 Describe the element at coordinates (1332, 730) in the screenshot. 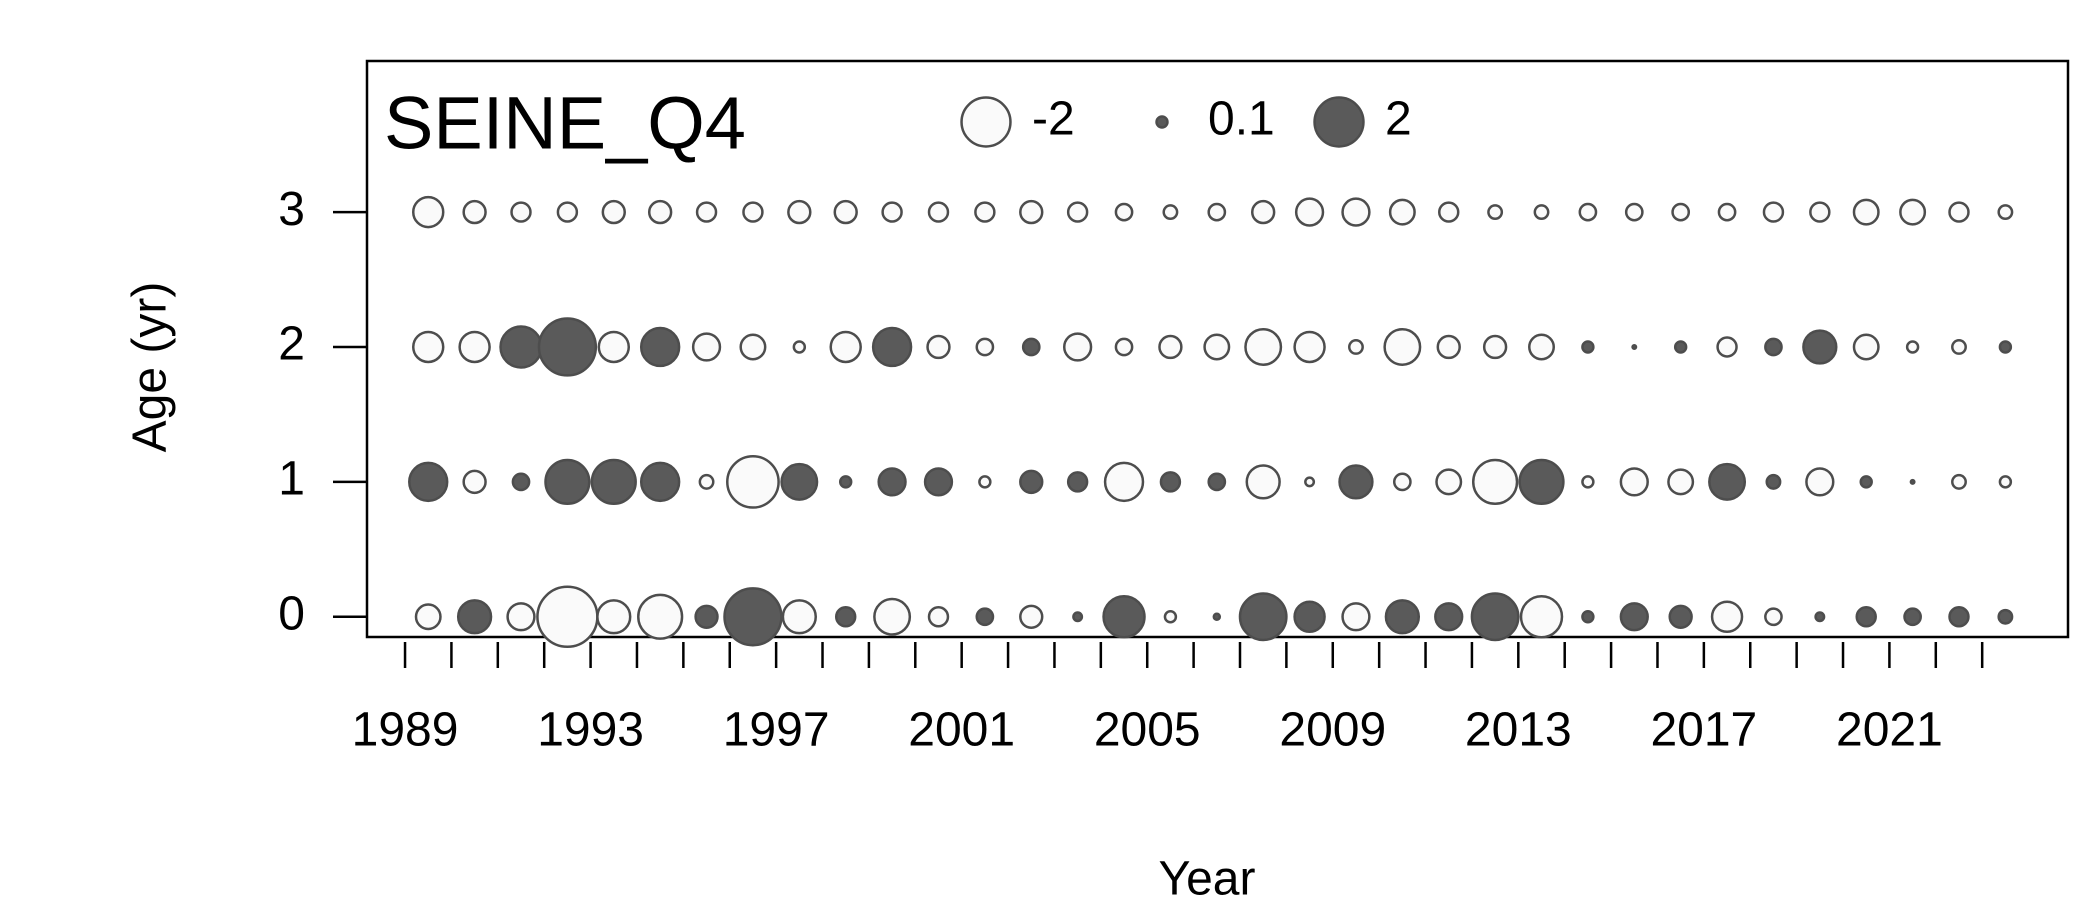

I see `x-tick-label: 2009` at that location.